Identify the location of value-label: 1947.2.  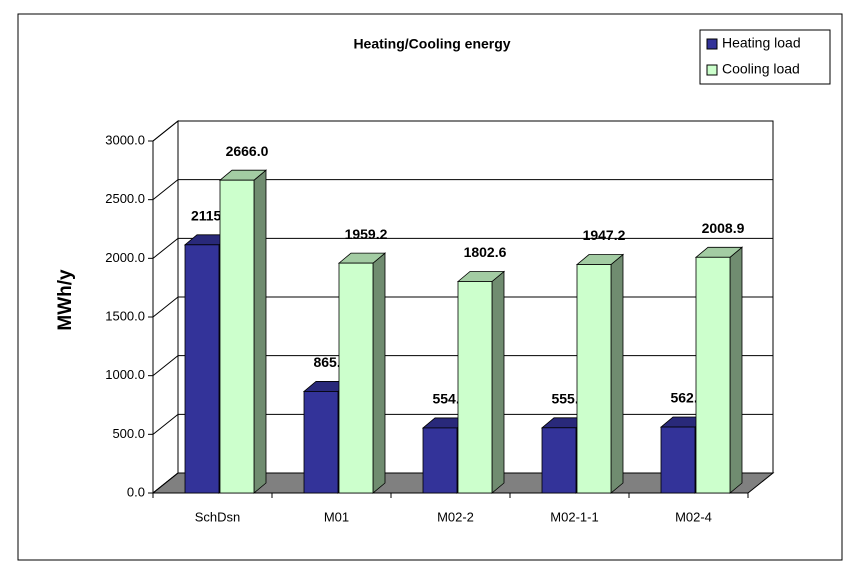
(604, 235).